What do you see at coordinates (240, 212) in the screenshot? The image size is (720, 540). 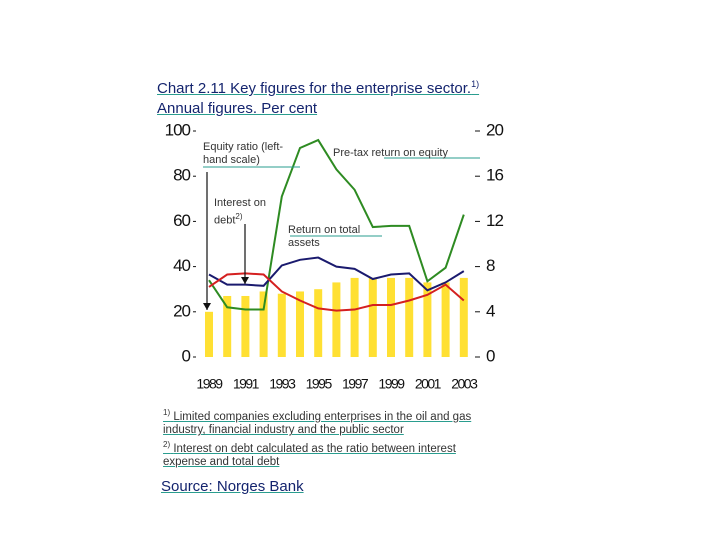 I see `annotation: Interest on debt2)` at bounding box center [240, 212].